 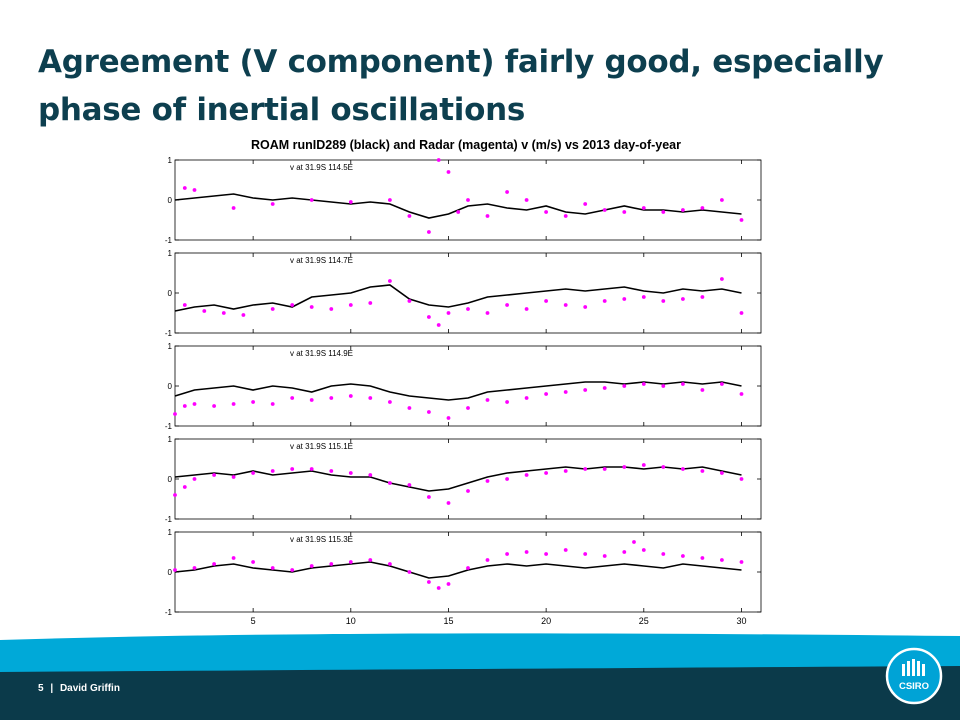 I want to click on panel-label: v at 31.9S 114.7E, so click(x=321, y=260).